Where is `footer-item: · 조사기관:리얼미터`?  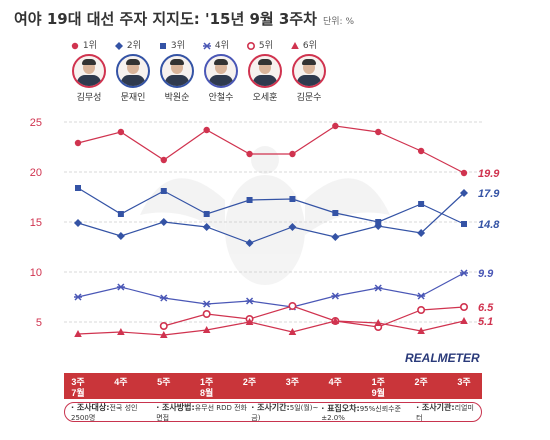
footer-item: · 조사기관:리얼미터 is located at coordinates (445, 412).